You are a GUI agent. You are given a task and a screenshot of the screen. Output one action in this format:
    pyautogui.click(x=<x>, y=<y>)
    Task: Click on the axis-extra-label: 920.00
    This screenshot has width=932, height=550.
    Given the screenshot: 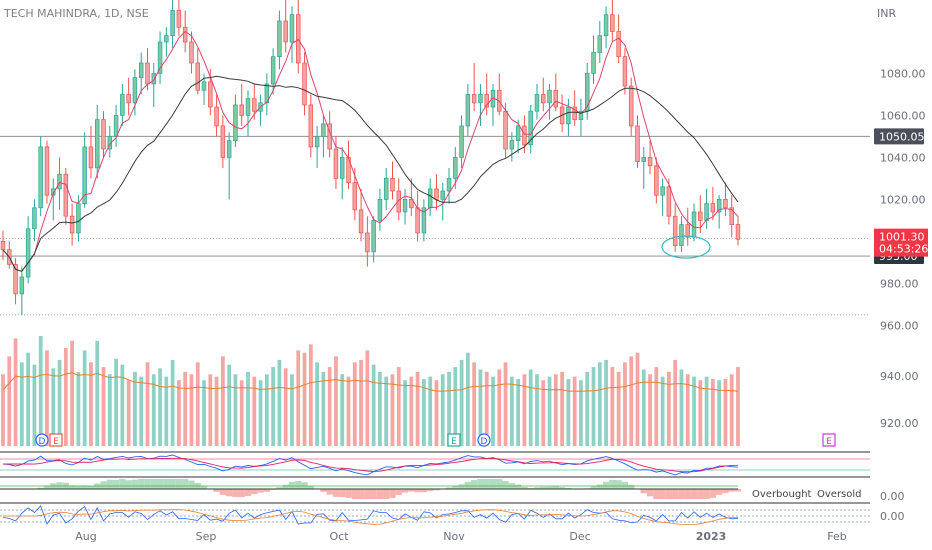 What is the action you would take?
    pyautogui.click(x=899, y=423)
    